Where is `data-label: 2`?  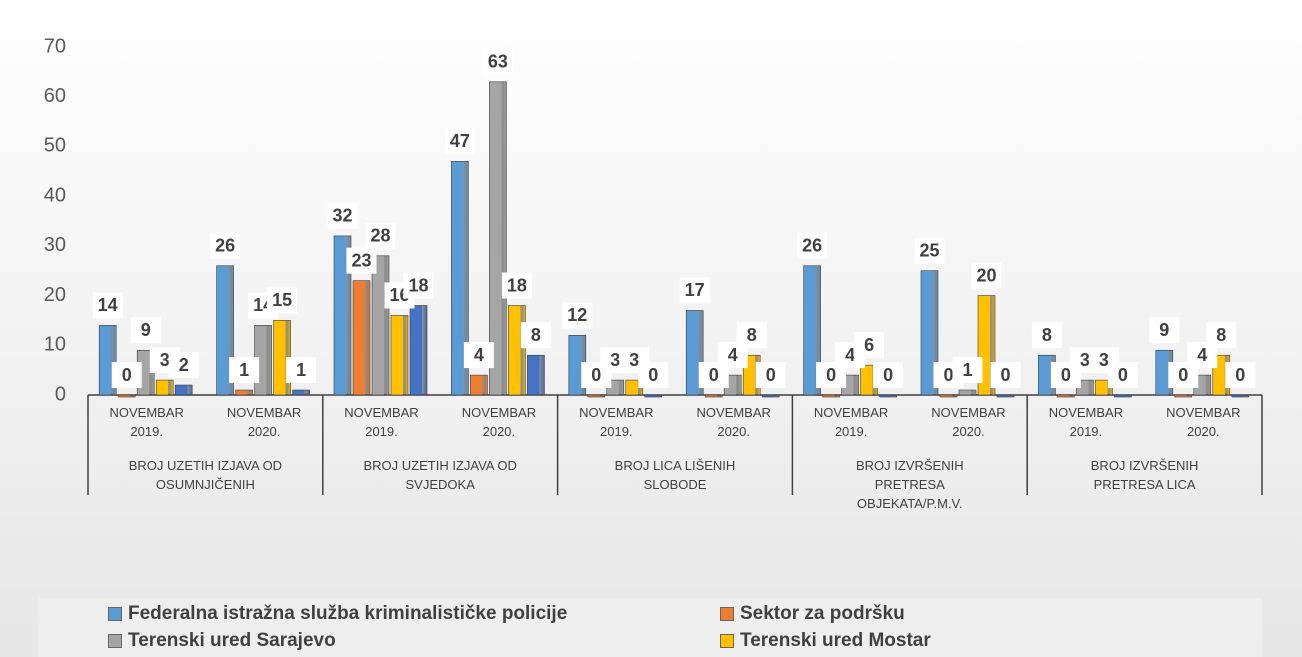
data-label: 2 is located at coordinates (184, 365).